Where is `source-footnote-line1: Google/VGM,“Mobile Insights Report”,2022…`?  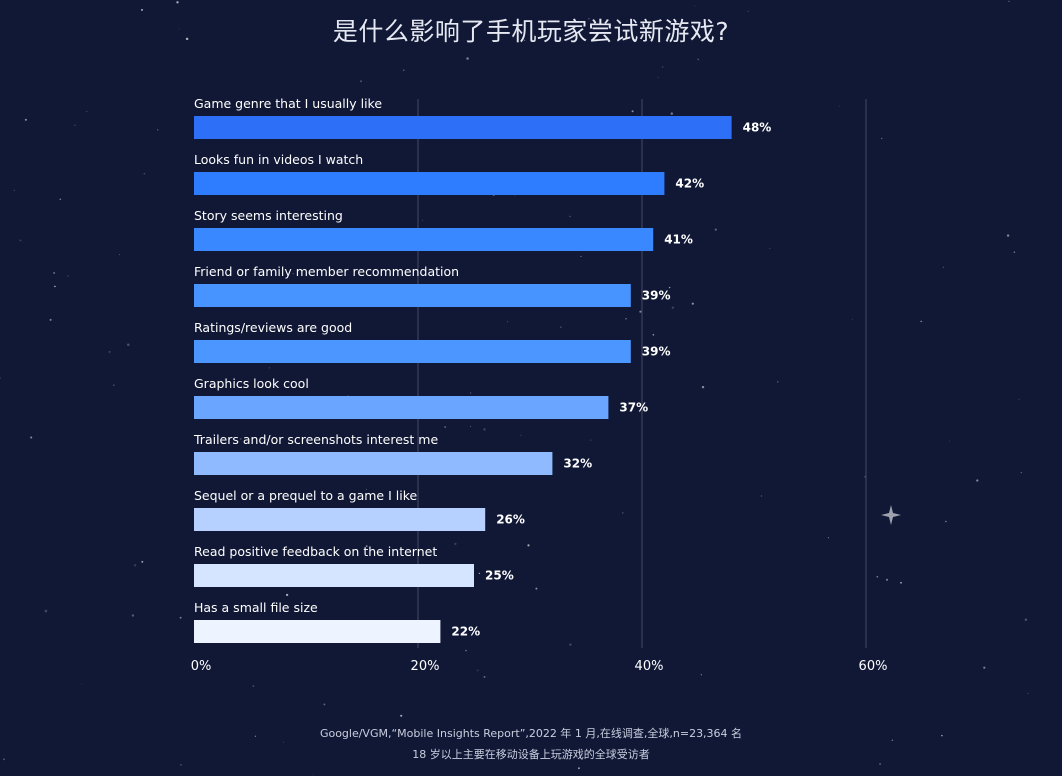 source-footnote-line1: Google/VGM,“Mobile Insights Report”,2022… is located at coordinates (531, 733).